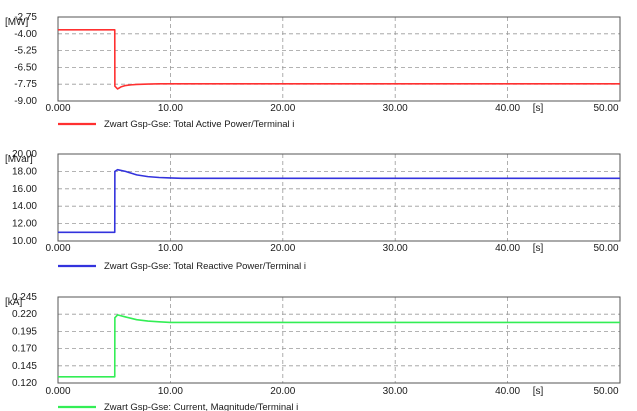  Describe the element at coordinates (507, 108) in the screenshot. I see `active-power-x-tick-label: 40.00` at that location.